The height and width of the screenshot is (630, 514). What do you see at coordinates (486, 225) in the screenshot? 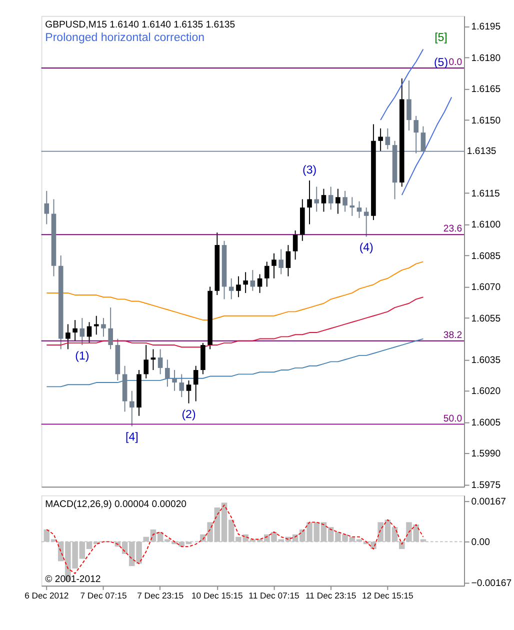
I see `y-tick-label: 1.6100` at bounding box center [486, 225].